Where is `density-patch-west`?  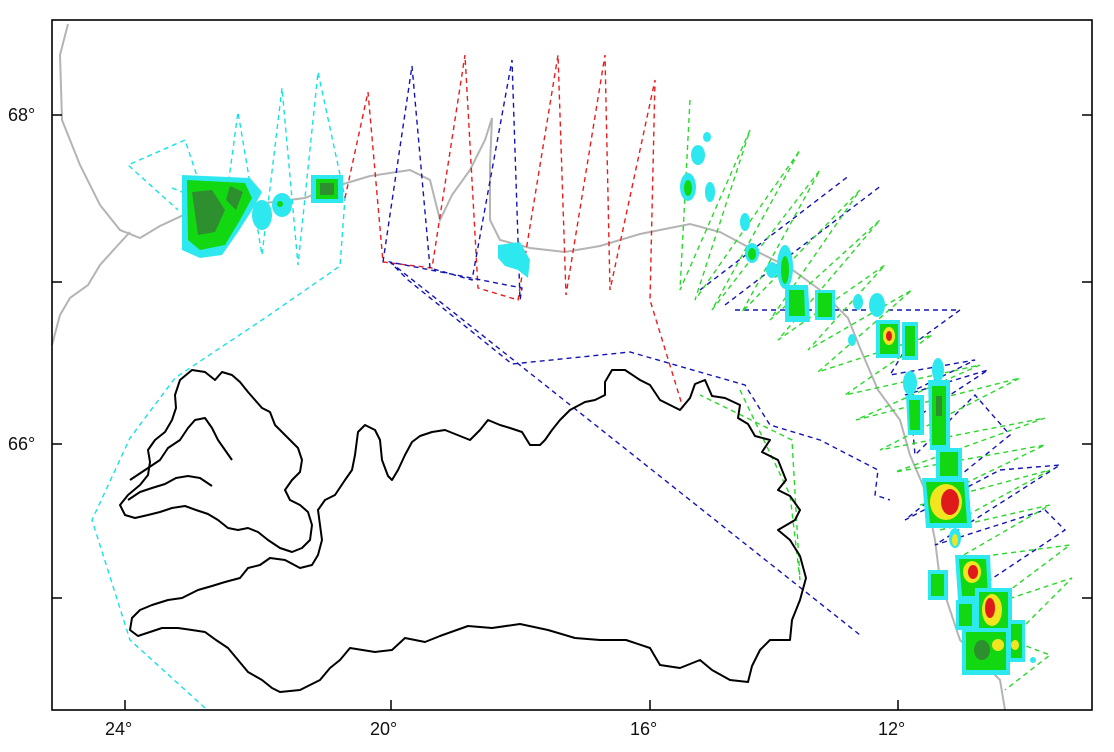 density-patch-west is located at coordinates (237, 216).